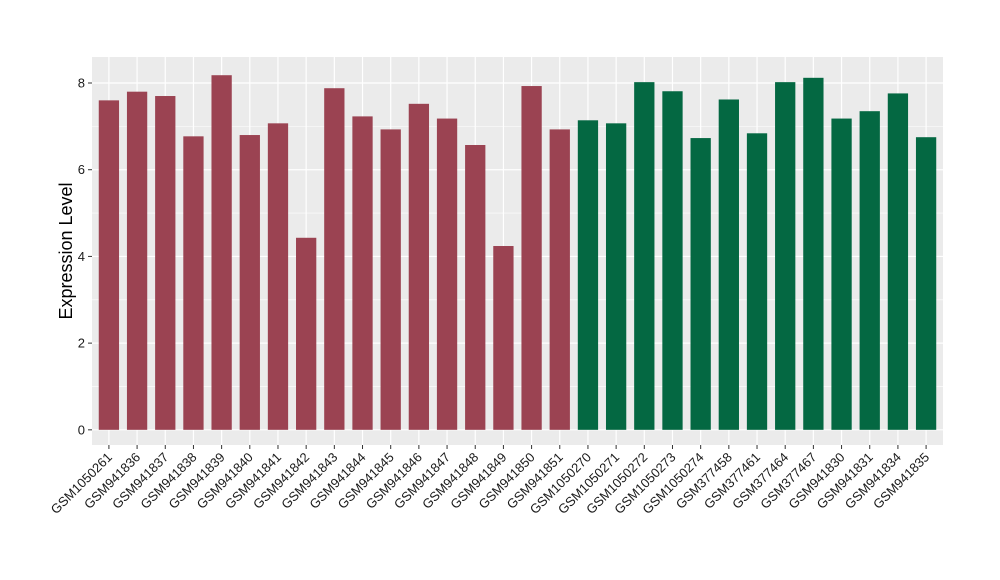 The width and height of the screenshot is (1000, 580). I want to click on y-axis: 0 2 4 6 8, so click(85, 256).